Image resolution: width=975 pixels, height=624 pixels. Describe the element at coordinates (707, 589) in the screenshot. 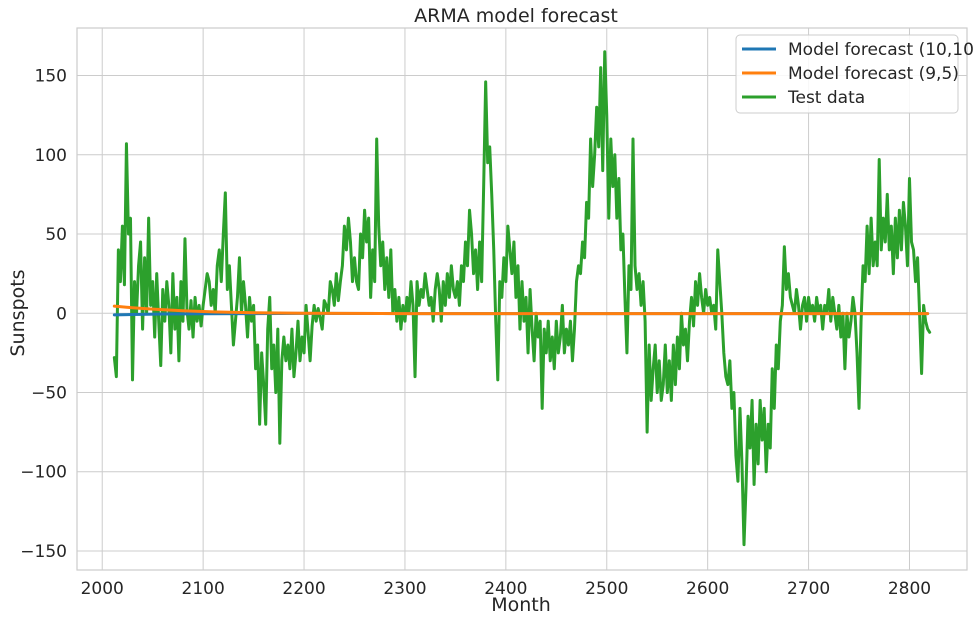

I see `x-tick-label: 2600` at that location.